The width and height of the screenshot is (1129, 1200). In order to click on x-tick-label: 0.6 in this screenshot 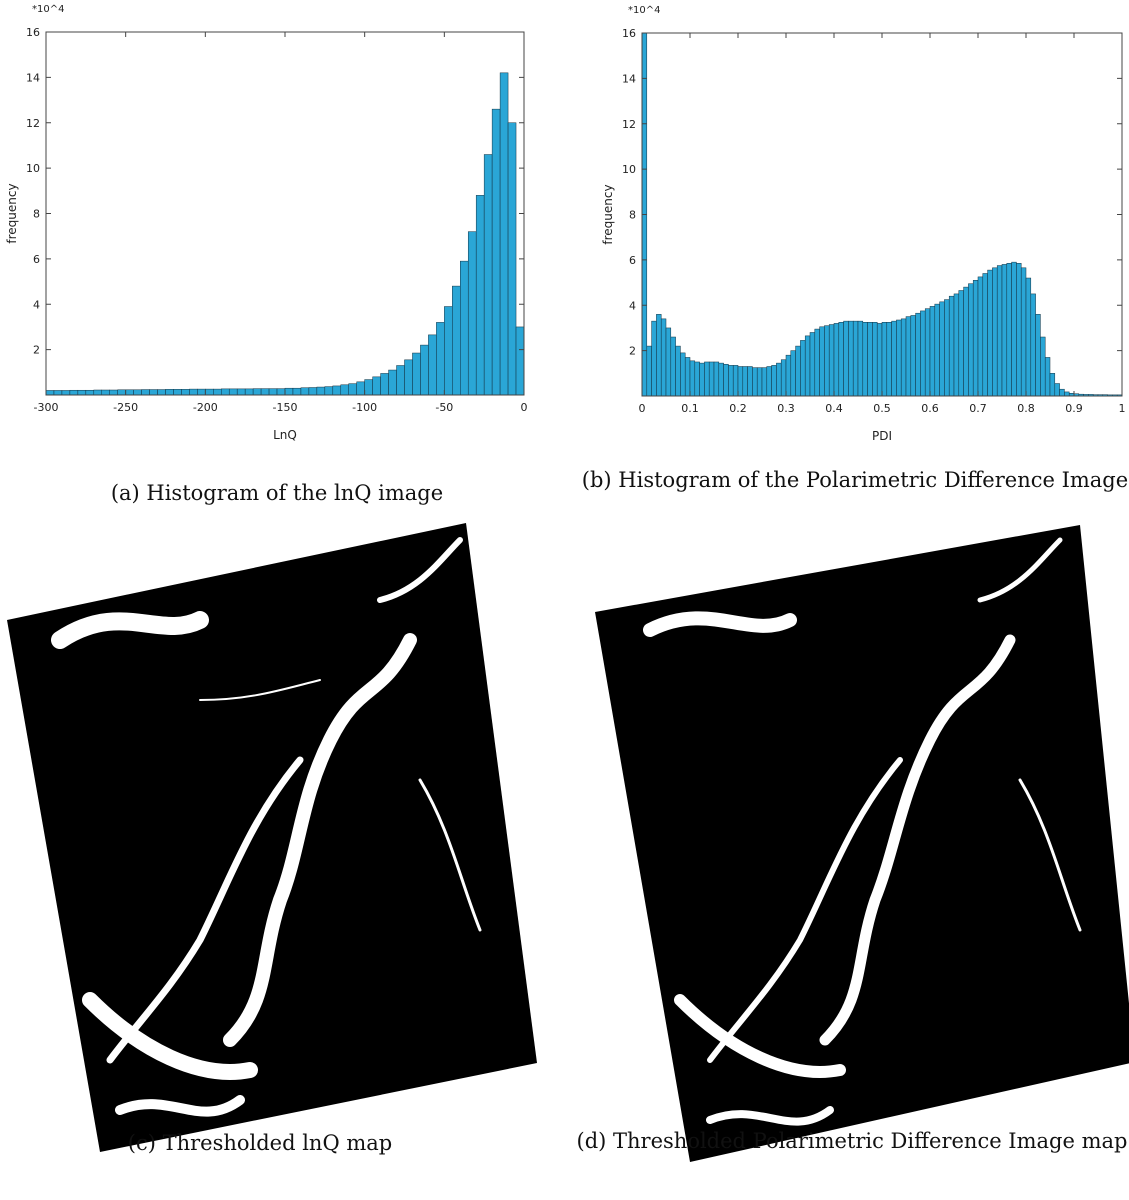, I will do `click(930, 408)`.